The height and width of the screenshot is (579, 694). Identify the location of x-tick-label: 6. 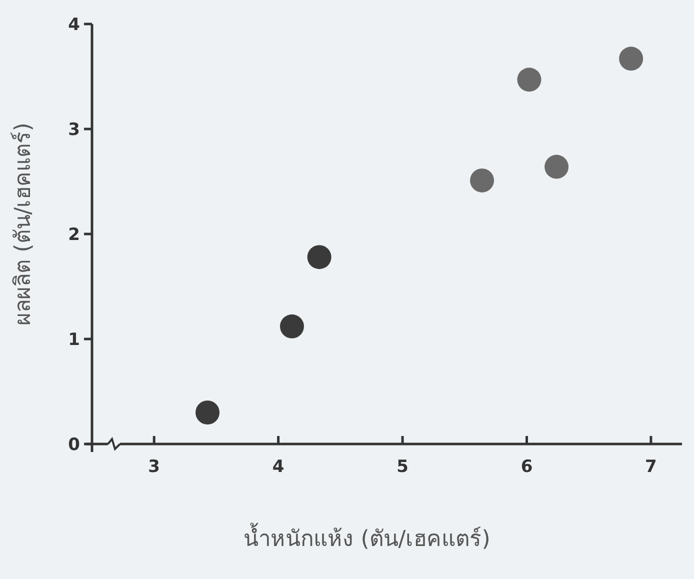
(526, 467).